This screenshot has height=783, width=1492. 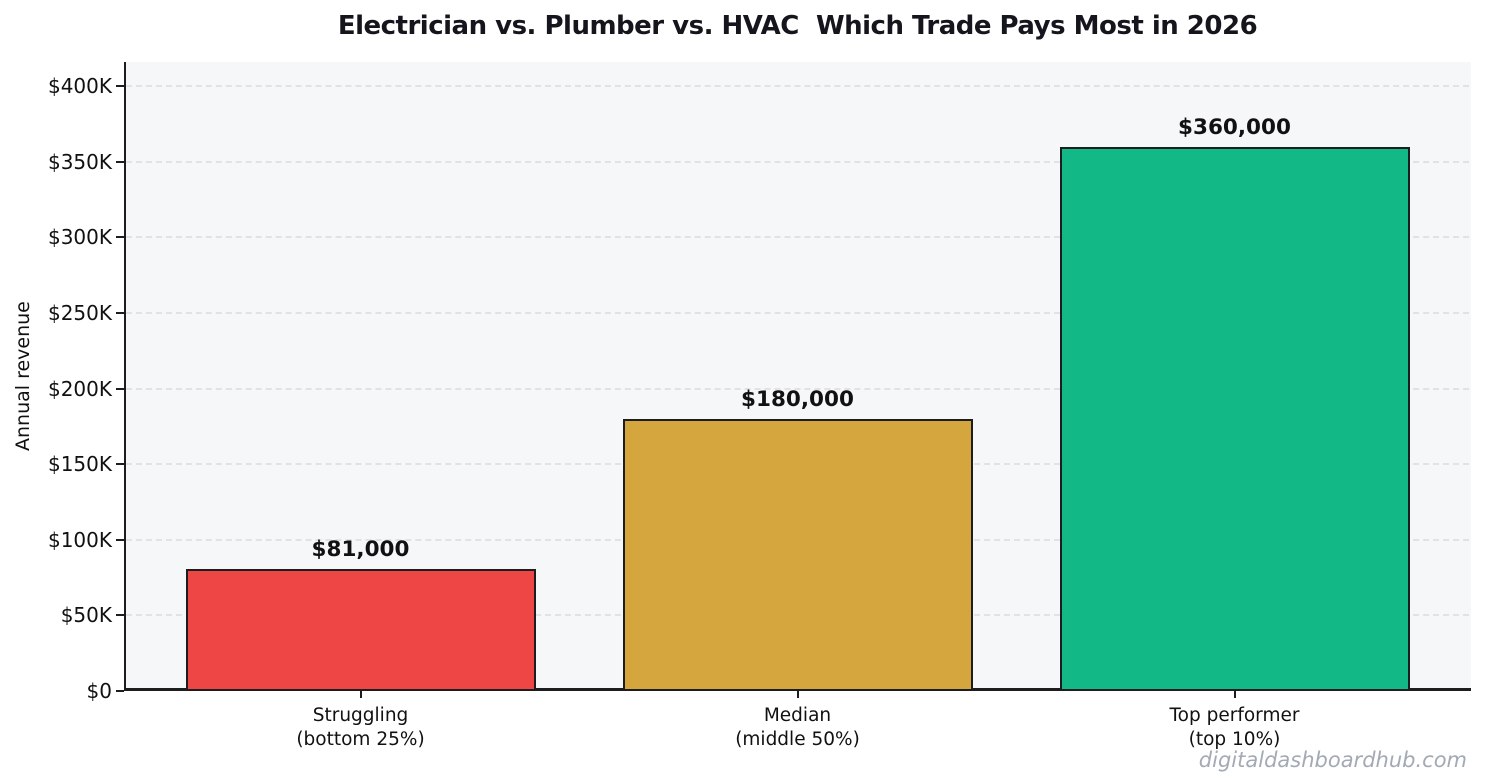 What do you see at coordinates (79, 539) in the screenshot?
I see `y-tick-label: $100K` at bounding box center [79, 539].